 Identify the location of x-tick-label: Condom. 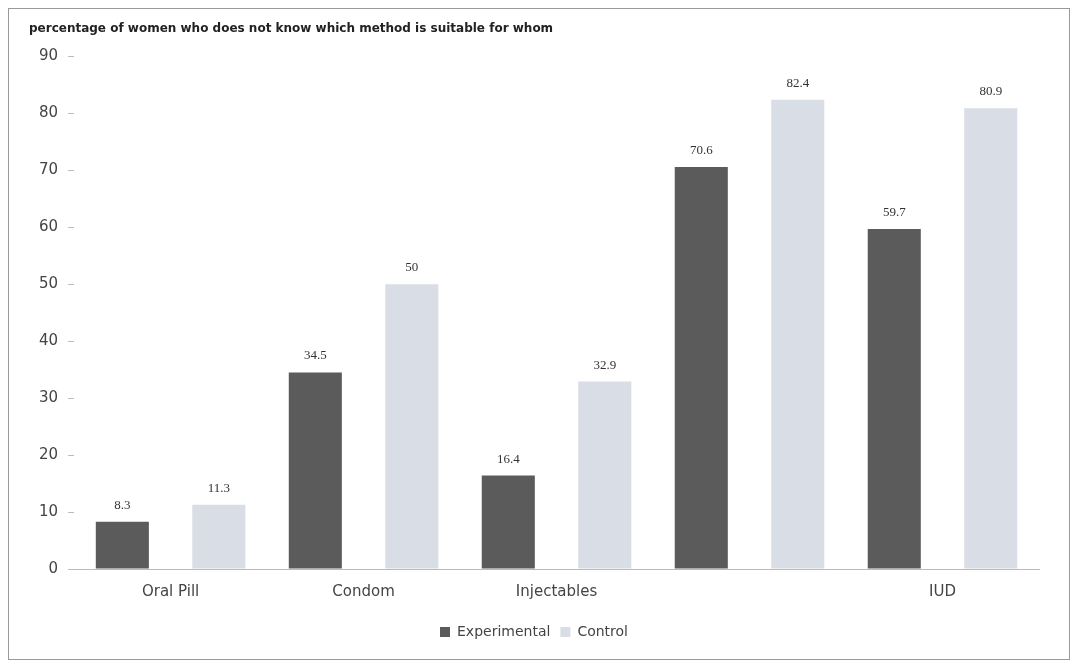
(363, 590).